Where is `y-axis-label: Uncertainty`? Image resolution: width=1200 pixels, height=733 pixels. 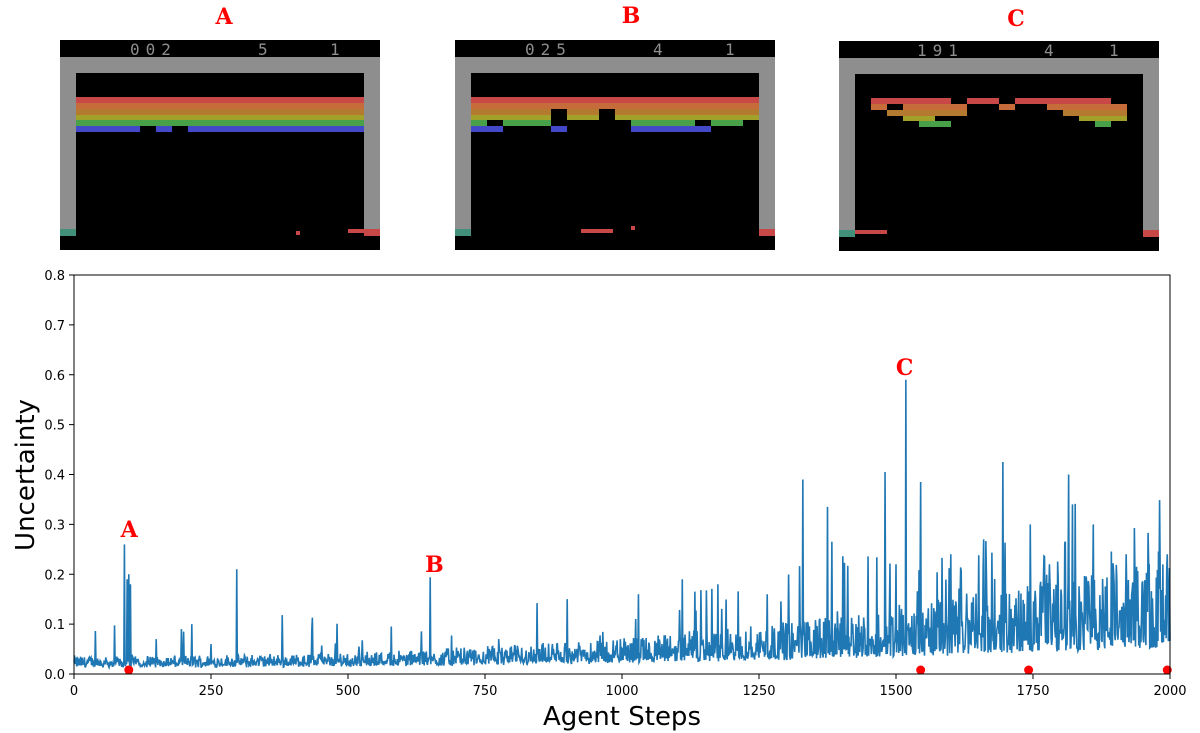
y-axis-label: Uncertainty is located at coordinates (26, 475).